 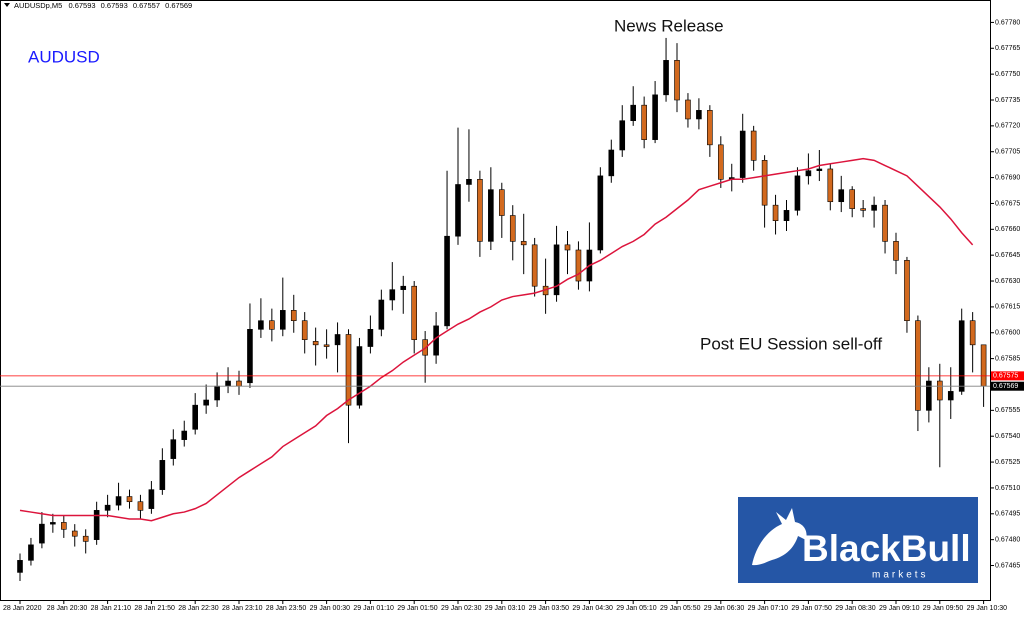 What do you see at coordinates (680, 608) in the screenshot?
I see `x-tick-label: 29 Jan 05:50` at bounding box center [680, 608].